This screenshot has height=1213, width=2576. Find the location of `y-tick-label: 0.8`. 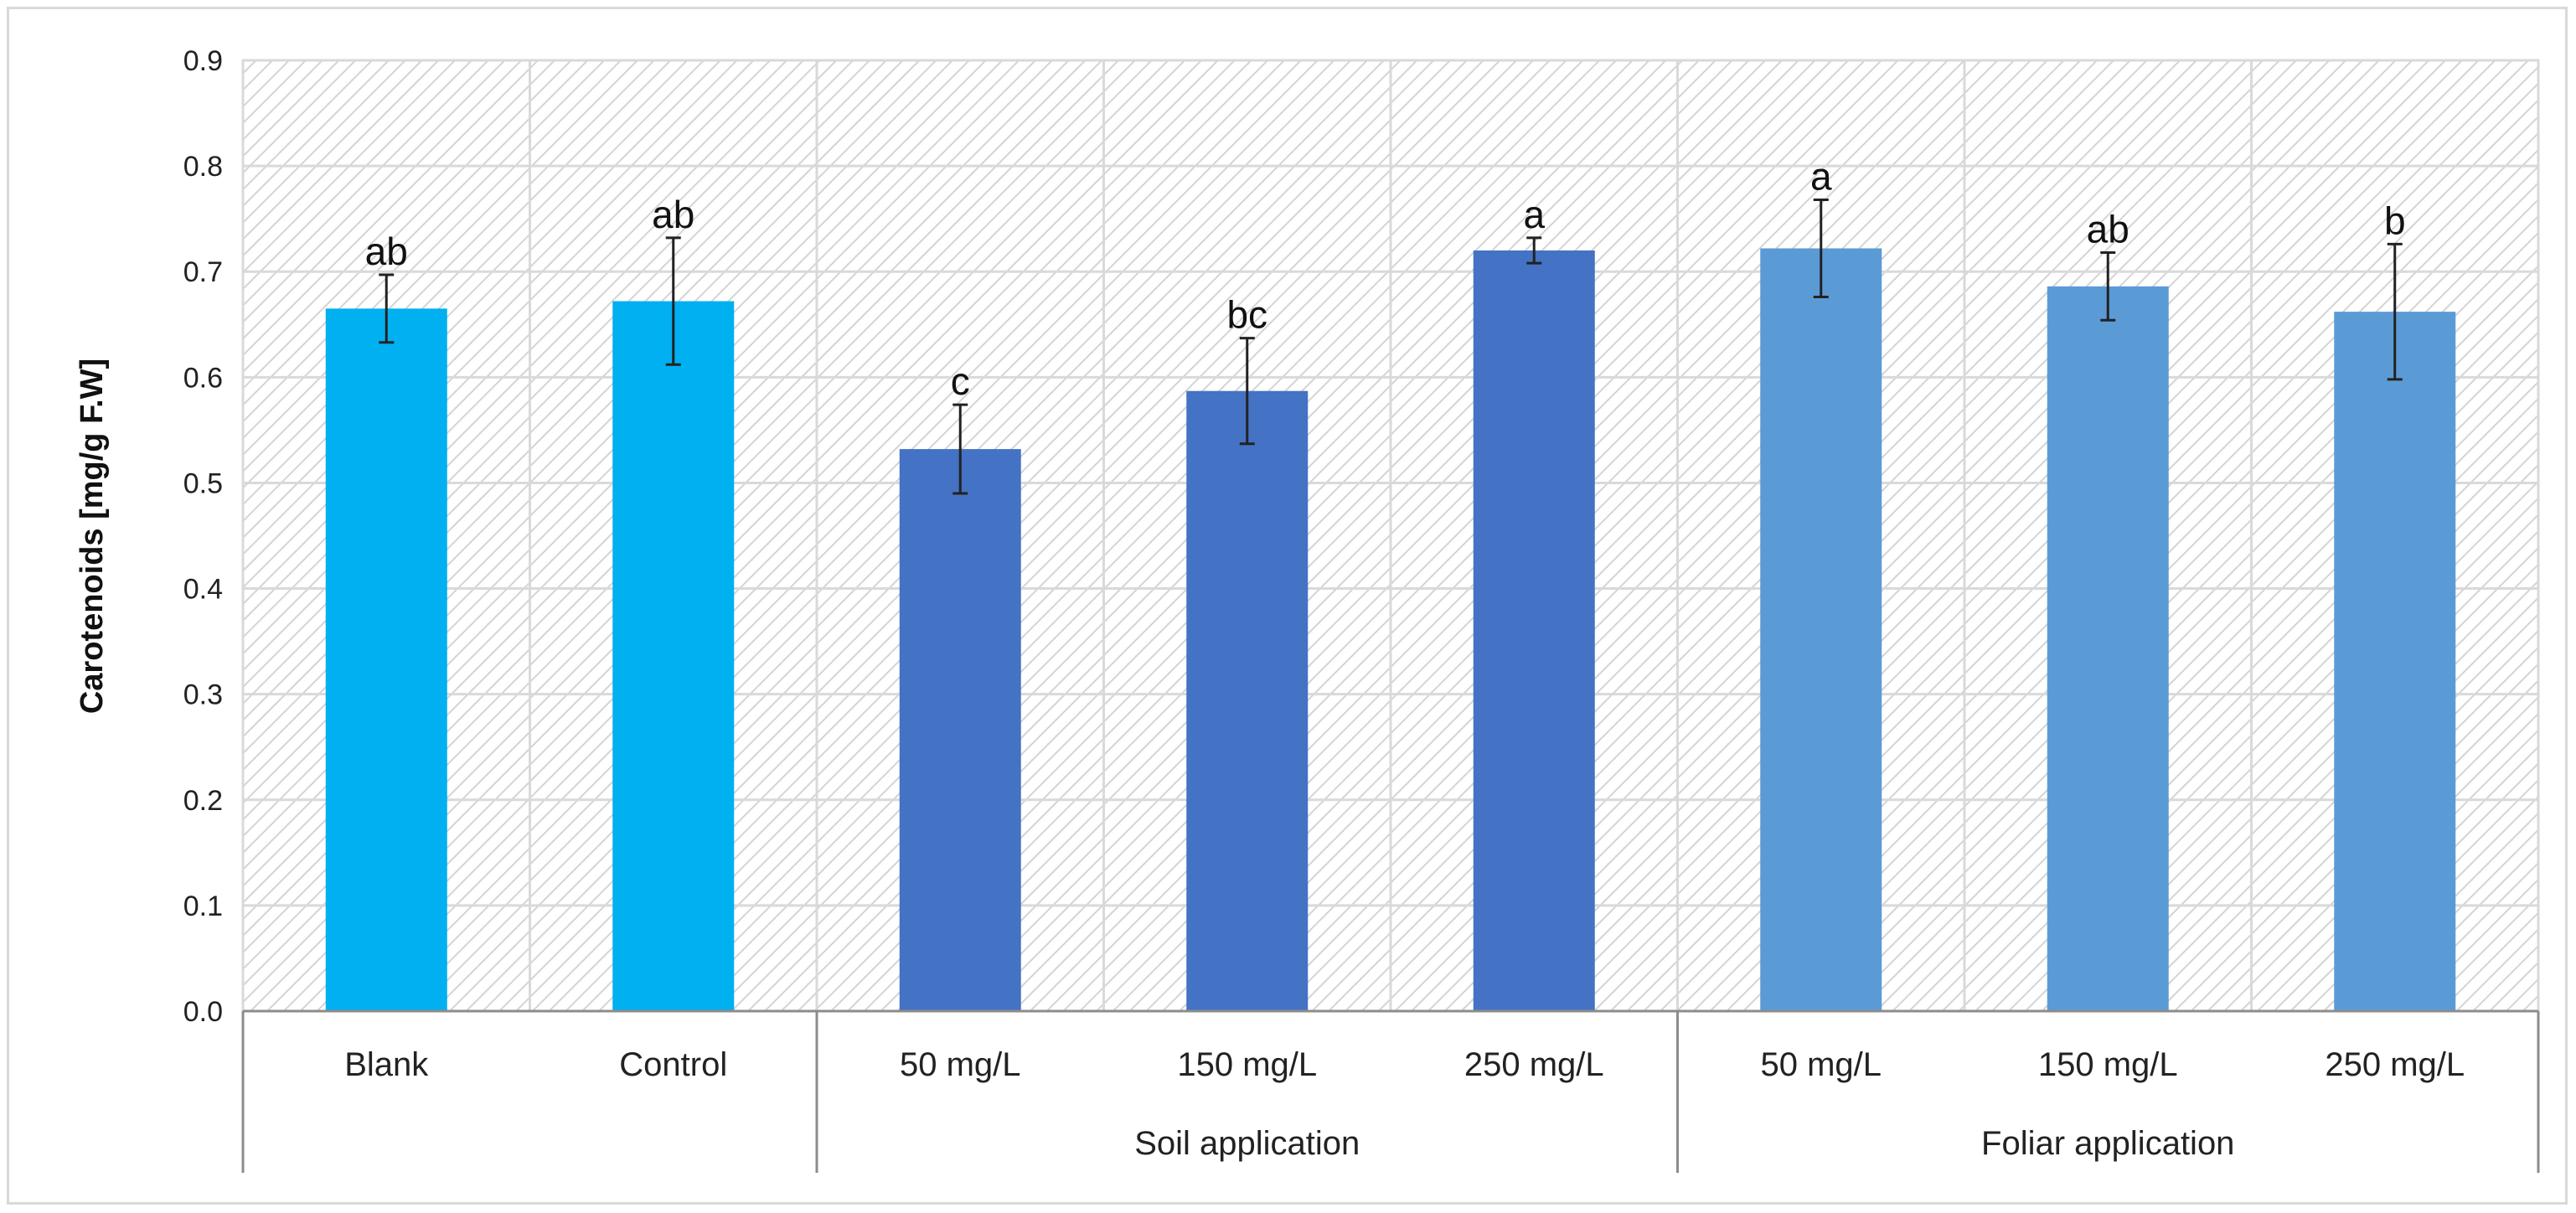

y-tick-label: 0.8 is located at coordinates (203, 167).